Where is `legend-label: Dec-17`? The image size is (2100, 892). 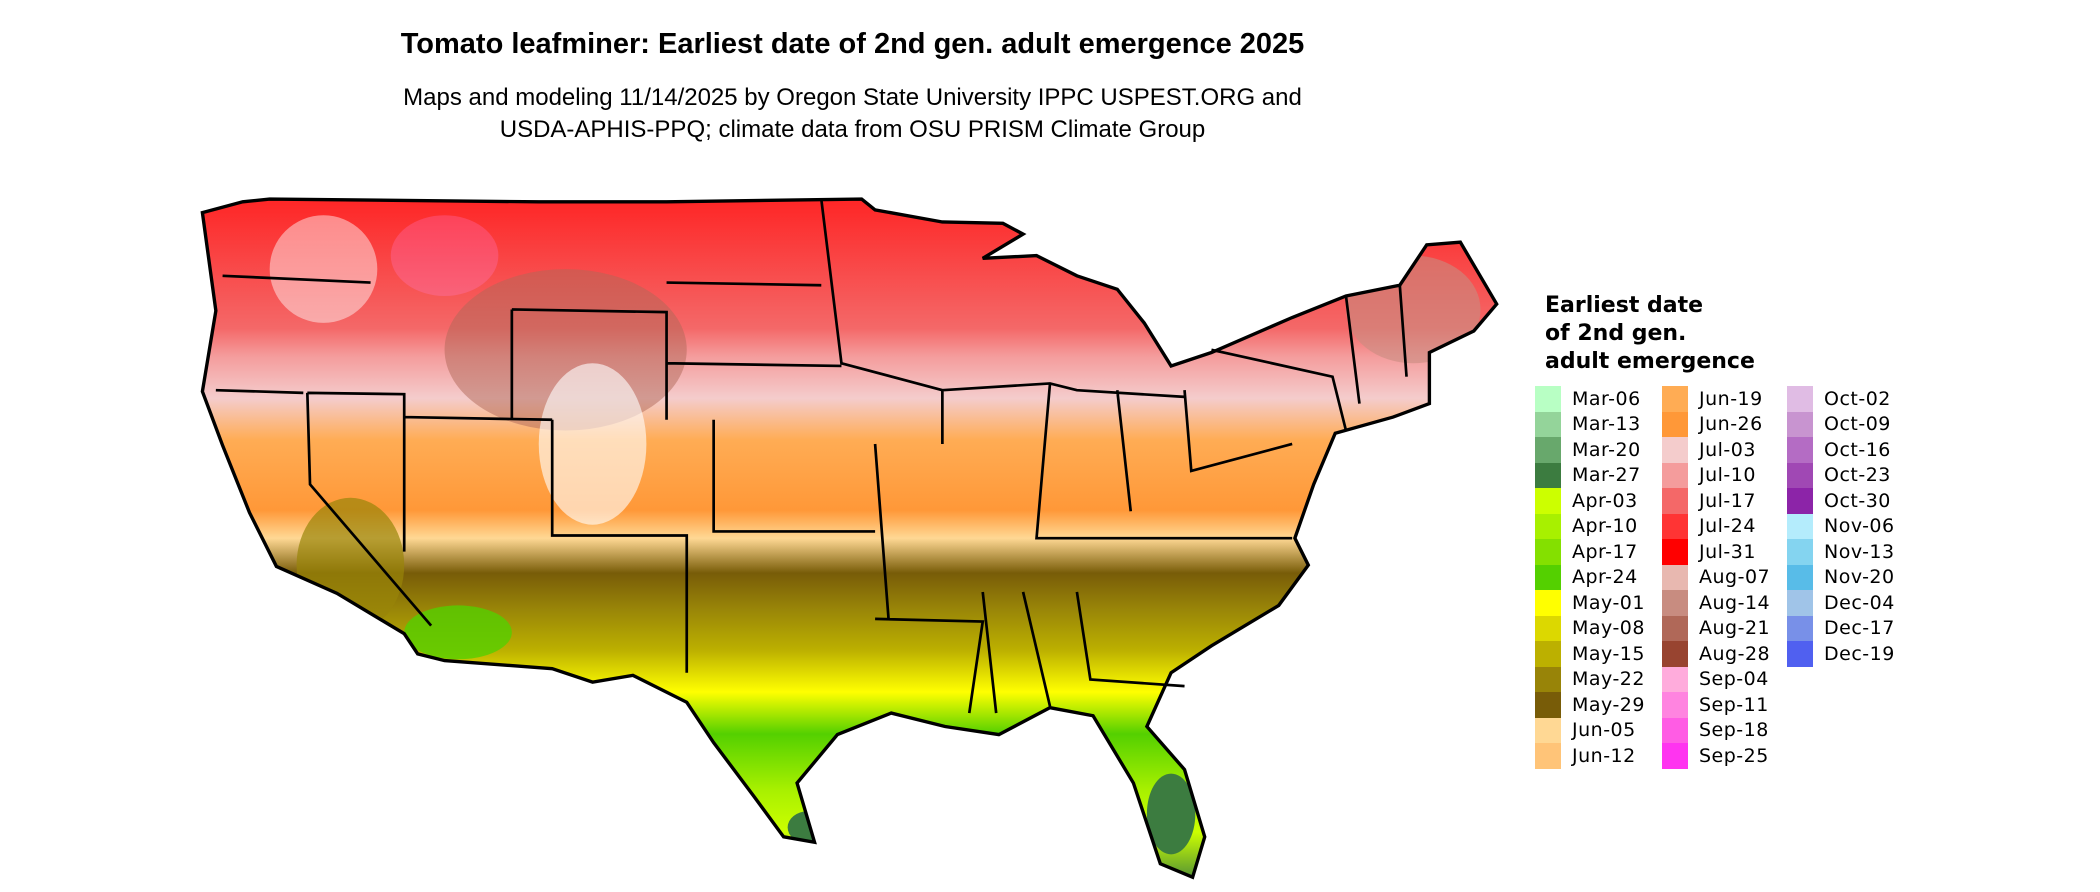 legend-label: Dec-17 is located at coordinates (1859, 628).